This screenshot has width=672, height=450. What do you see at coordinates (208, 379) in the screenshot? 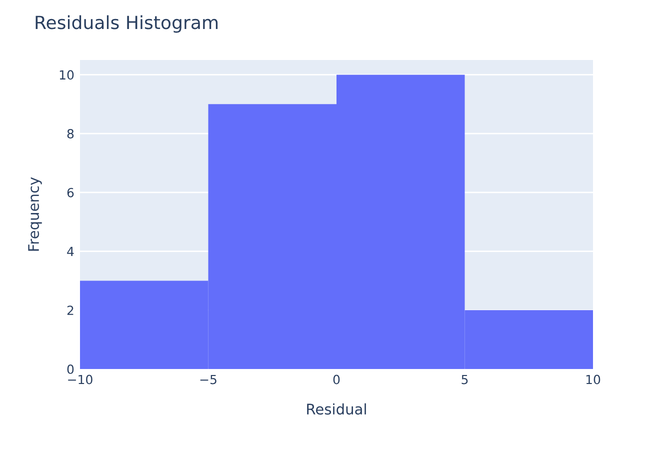
I see `x-tick-label: −5` at bounding box center [208, 379].